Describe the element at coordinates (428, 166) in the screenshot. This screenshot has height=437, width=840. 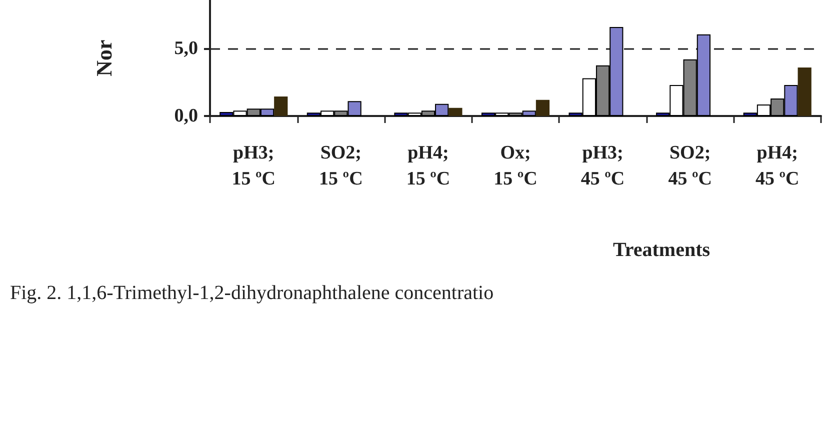
I see `x-tick-label: pH4; 15 ºC` at that location.